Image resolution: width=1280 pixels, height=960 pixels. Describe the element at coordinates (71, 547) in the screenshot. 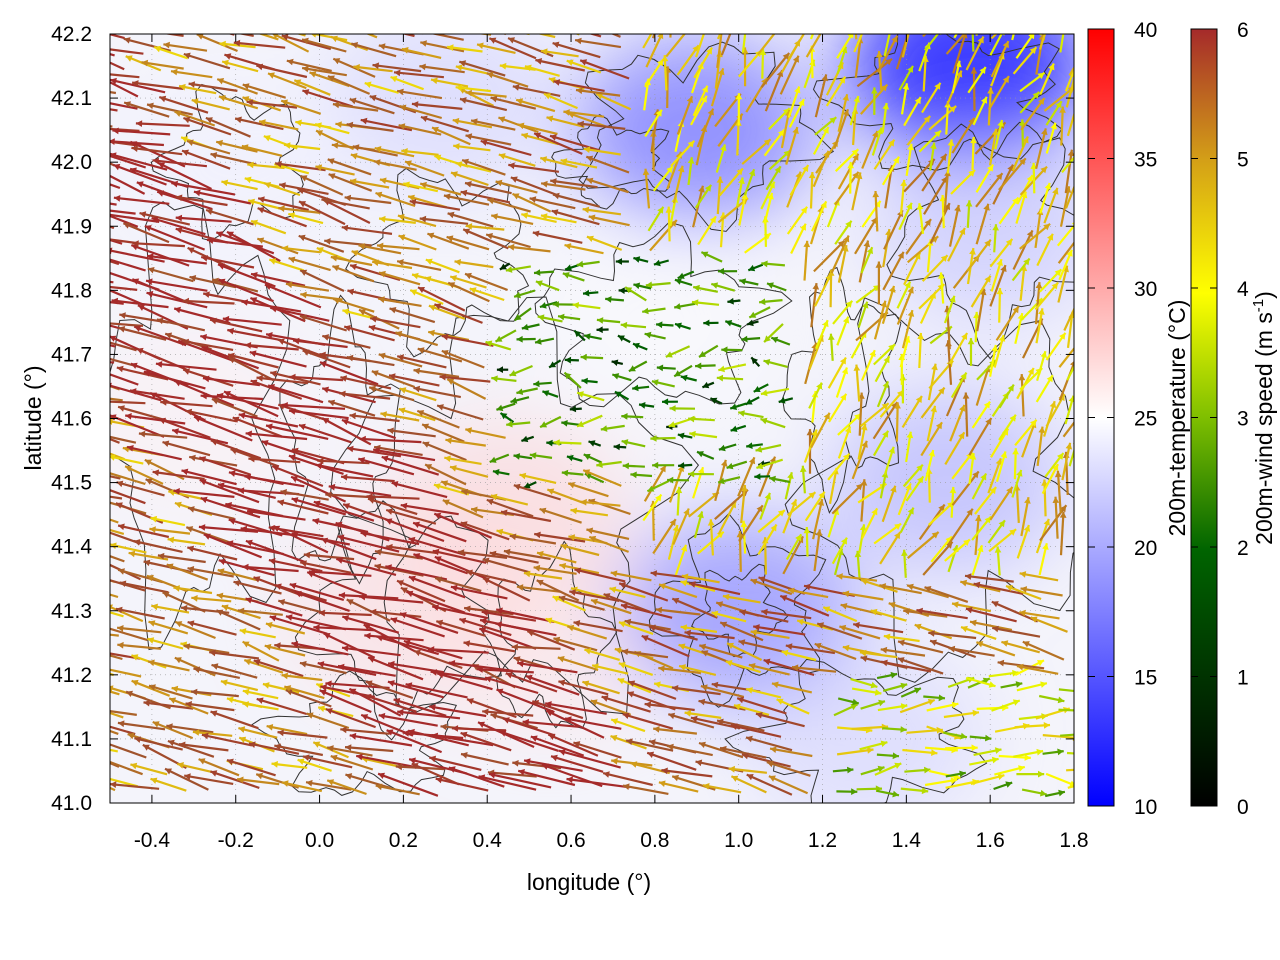

I see `y-tick-label: 41.4` at that location.